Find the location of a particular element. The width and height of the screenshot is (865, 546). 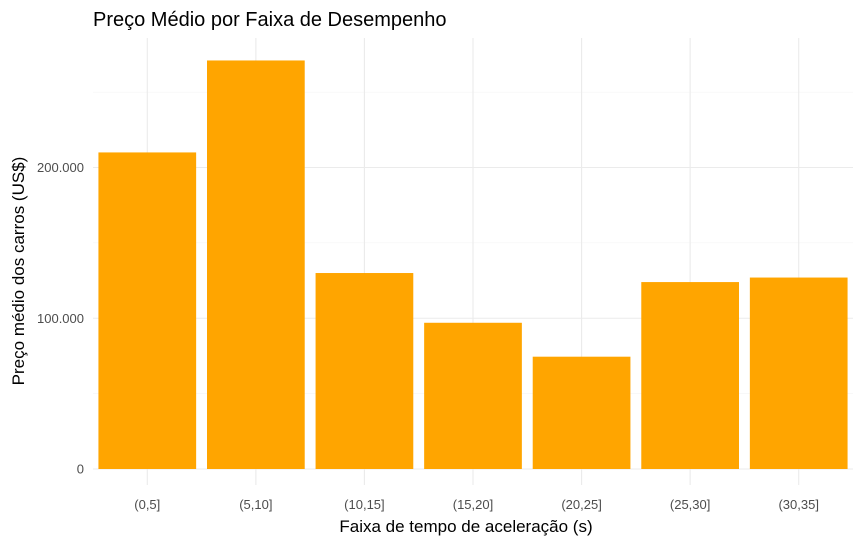

x-tick-label: (20,25] is located at coordinates (581, 504).